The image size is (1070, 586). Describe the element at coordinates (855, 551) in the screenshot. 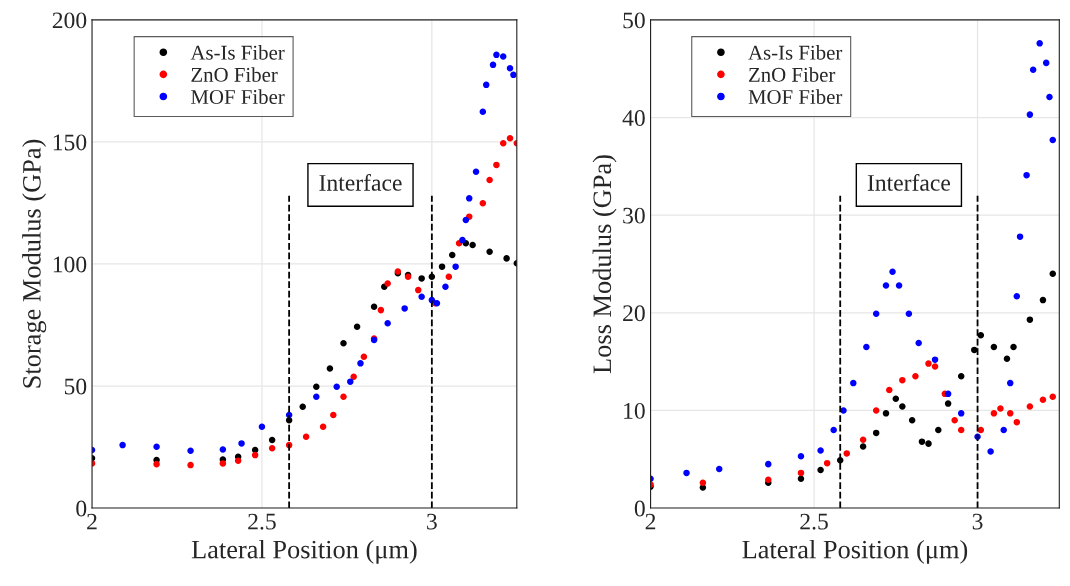

I see `x-axis-title: Lateral Position (μm)` at that location.